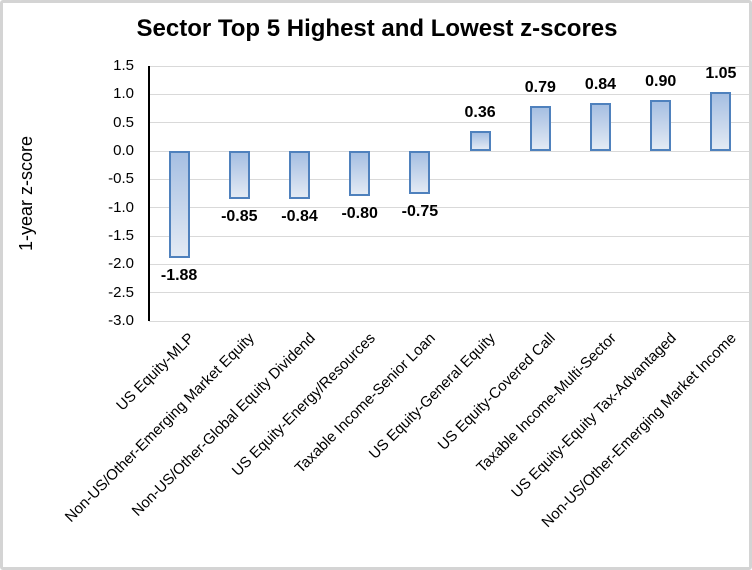  I want to click on bar-value-label: -0.75, so click(420, 211).